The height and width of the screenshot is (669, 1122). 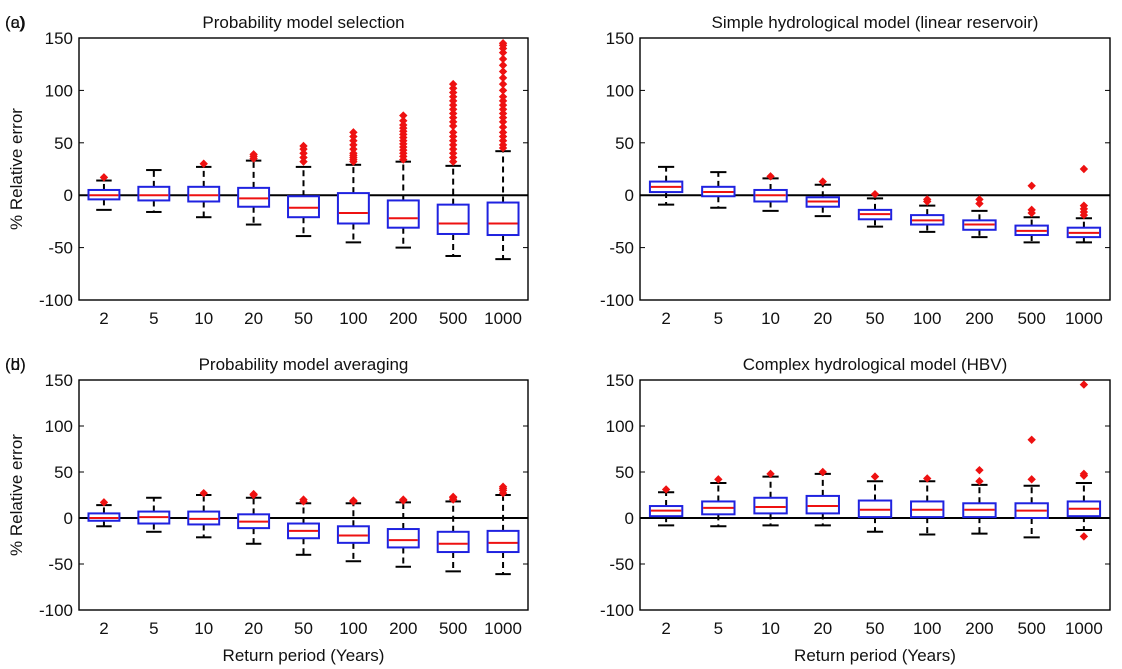 What do you see at coordinates (63, 143) in the screenshot?
I see `y-tick-label: 50` at bounding box center [63, 143].